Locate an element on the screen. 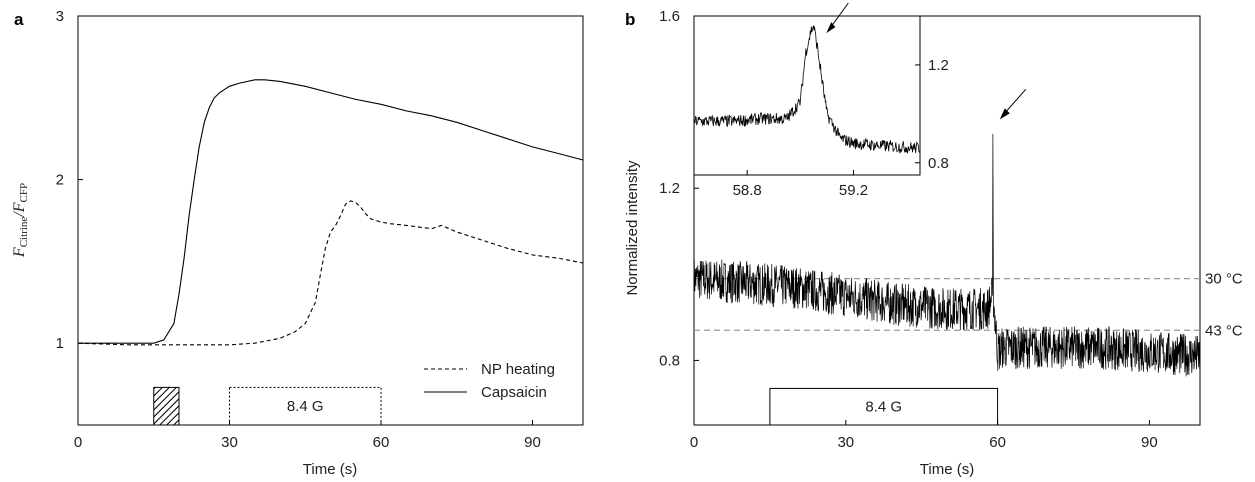  inset-y-tick-label-1.2: 1.2 is located at coordinates (938, 65).